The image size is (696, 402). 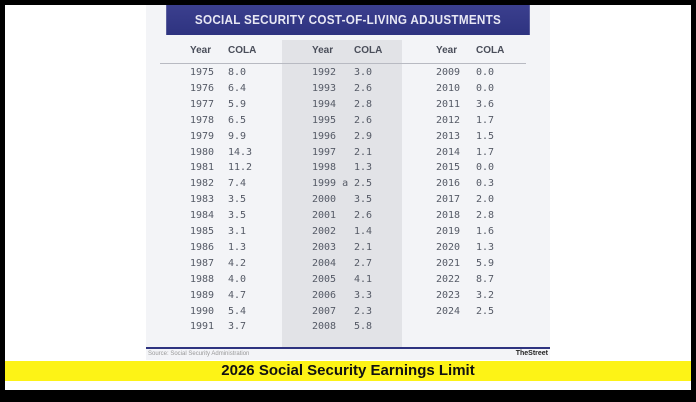 What do you see at coordinates (485, 120) in the screenshot?
I see `cola-cell: 1.7` at bounding box center [485, 120].